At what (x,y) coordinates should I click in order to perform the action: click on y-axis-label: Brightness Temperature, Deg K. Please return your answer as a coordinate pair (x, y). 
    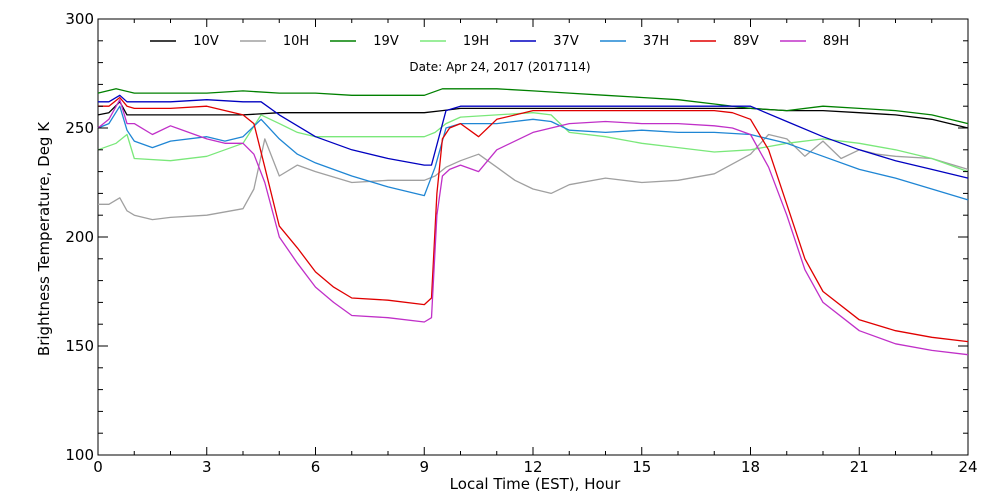
    Looking at the image, I should click on (44, 238).